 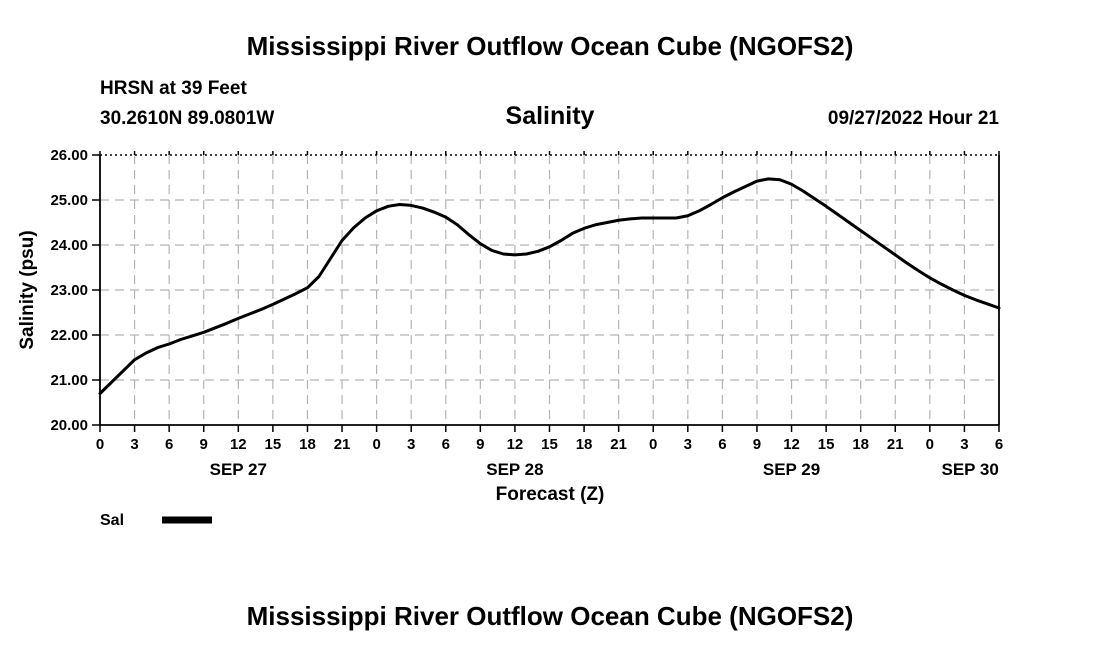 What do you see at coordinates (550, 494) in the screenshot?
I see `x-axis-label: Forecast (Z)` at bounding box center [550, 494].